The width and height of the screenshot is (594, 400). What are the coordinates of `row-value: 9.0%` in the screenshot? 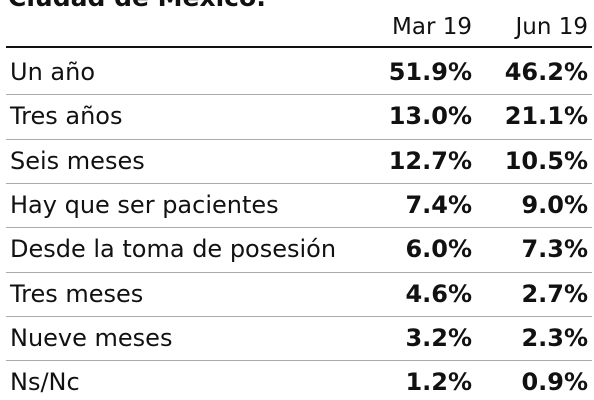 It's located at (554, 205).